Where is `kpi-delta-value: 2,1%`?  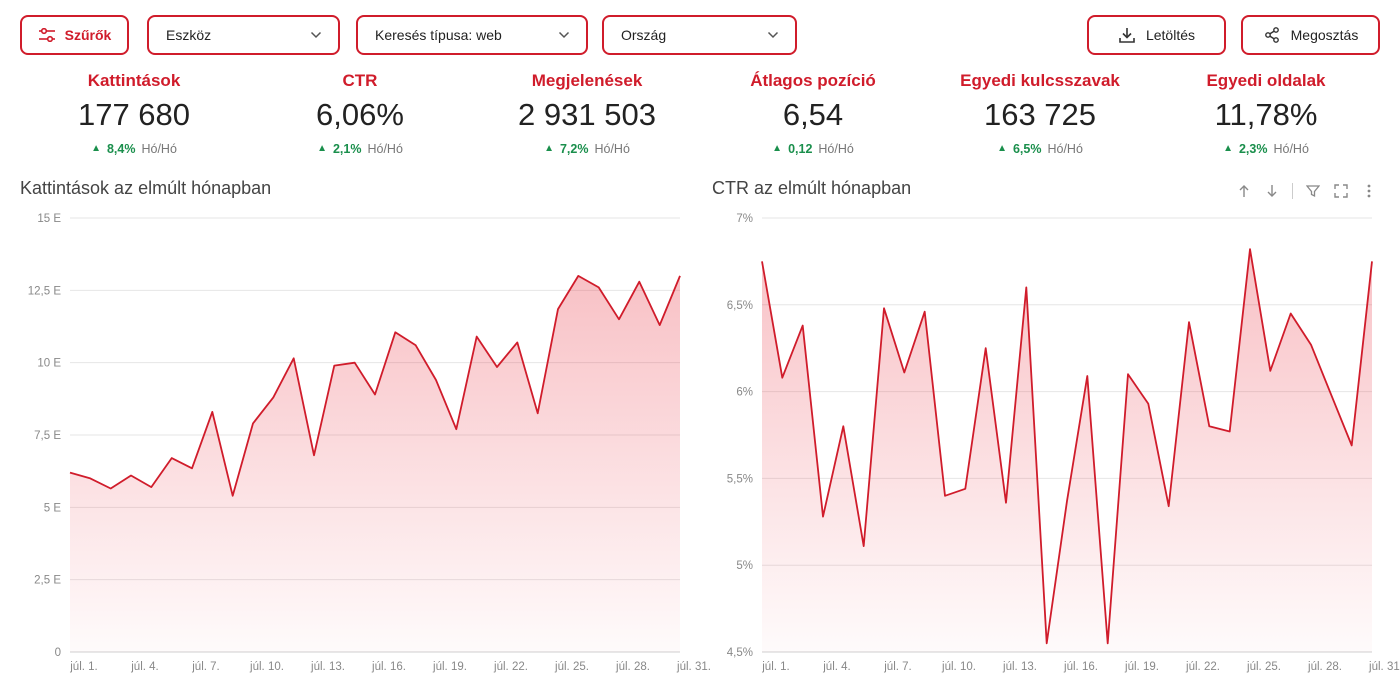 kpi-delta-value: 2,1% is located at coordinates (347, 149).